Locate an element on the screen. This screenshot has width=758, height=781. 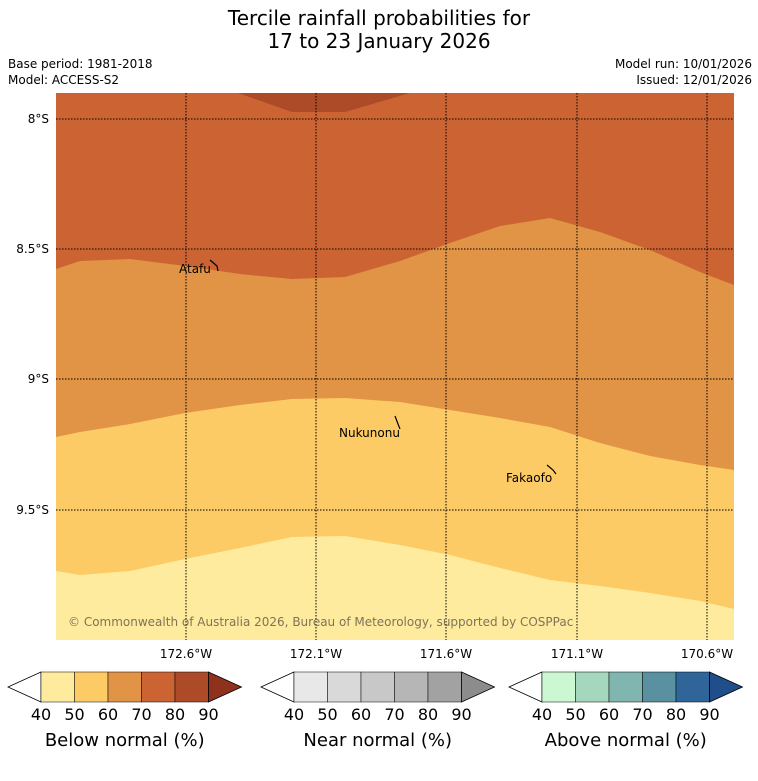
base-period: Base period: 1981-2018 is located at coordinates (80, 64).